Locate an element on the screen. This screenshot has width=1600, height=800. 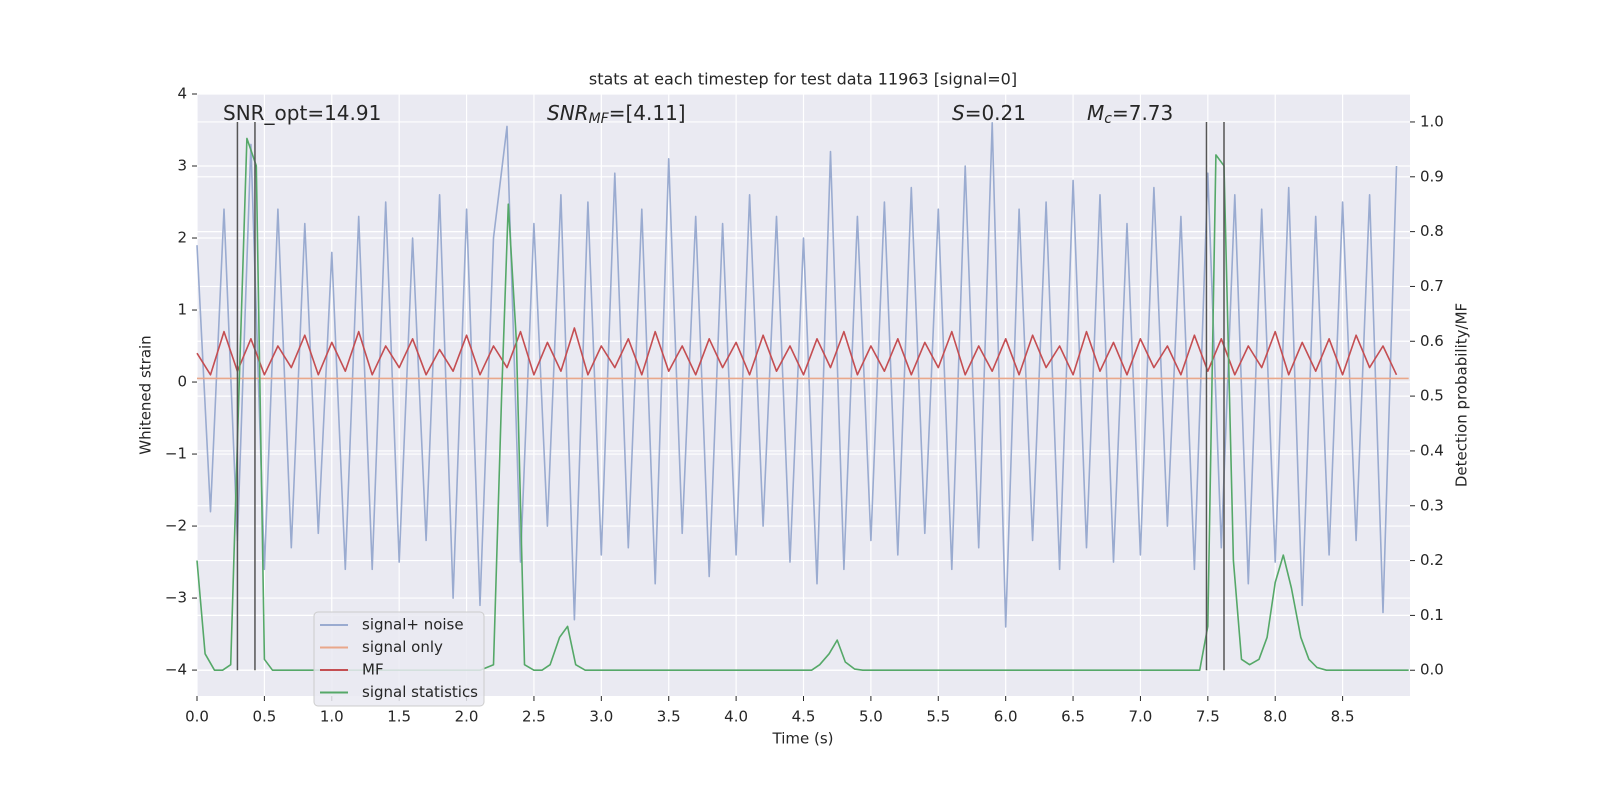
x-tick-label: 5.0 is located at coordinates (871, 717).